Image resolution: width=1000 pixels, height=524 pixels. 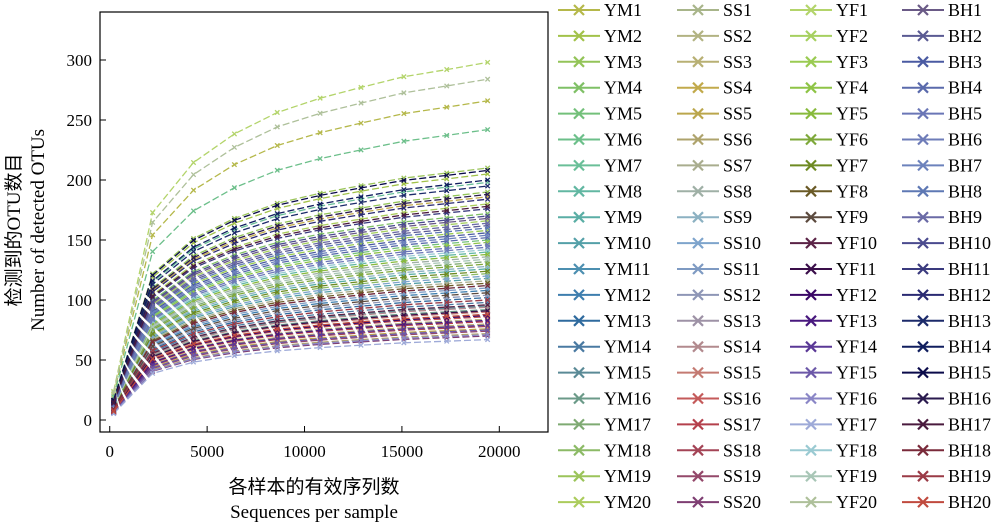 What do you see at coordinates (946, 321) in the screenshot?
I see `legend-item-BH13: BH13` at bounding box center [946, 321].